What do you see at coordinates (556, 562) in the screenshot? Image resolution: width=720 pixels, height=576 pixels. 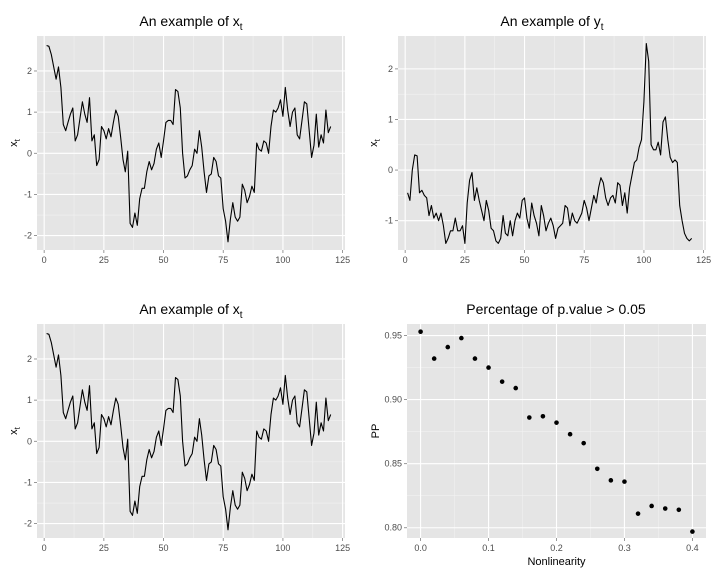 I see `x-axis-label: Nonlinearity` at bounding box center [556, 562].